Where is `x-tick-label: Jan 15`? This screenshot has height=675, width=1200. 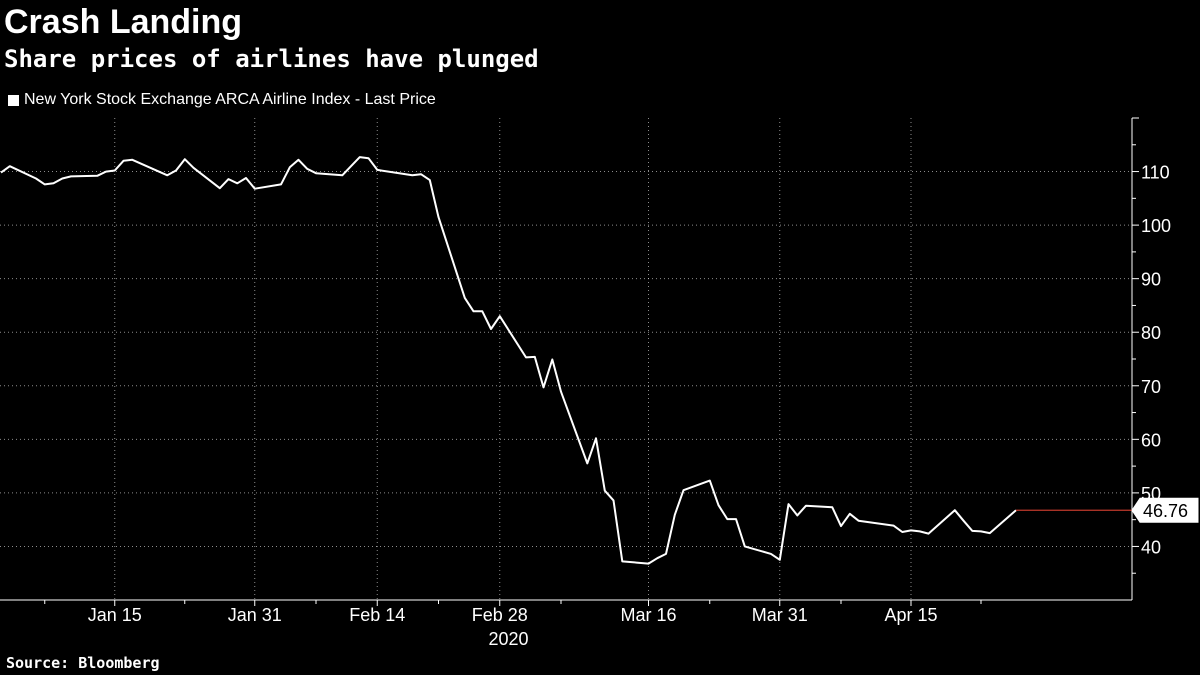 x-tick-label: Jan 15 is located at coordinates (115, 615).